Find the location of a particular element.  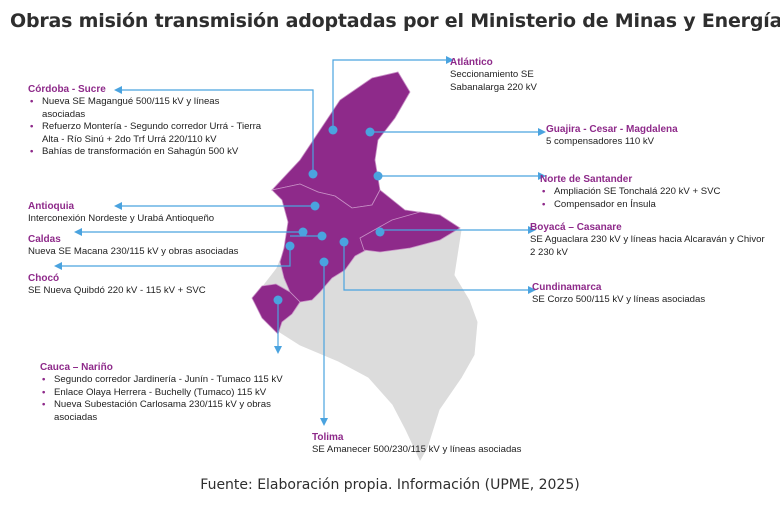

line-cundinamarca is located at coordinates (436, 265).